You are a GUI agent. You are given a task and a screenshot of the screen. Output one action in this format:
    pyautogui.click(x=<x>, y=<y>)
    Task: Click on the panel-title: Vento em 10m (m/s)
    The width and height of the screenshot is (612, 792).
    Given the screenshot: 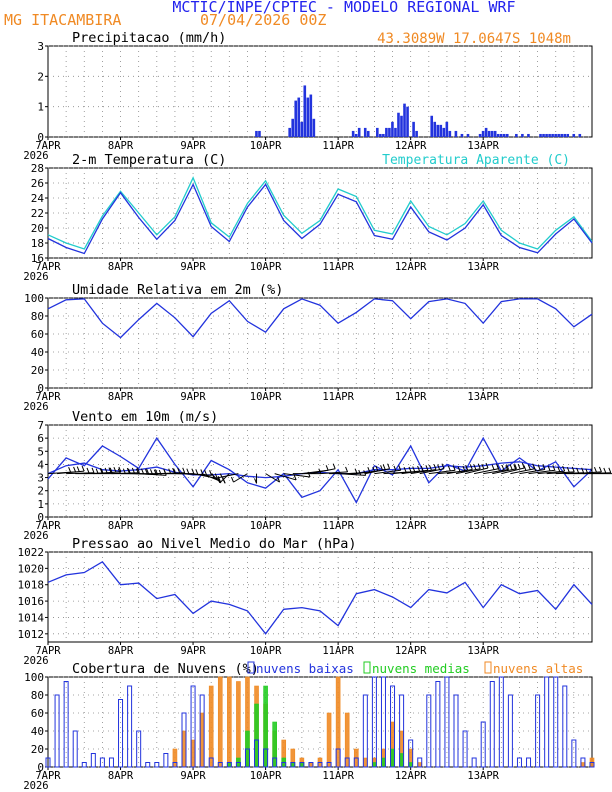 What is the action you would take?
    pyautogui.click(x=145, y=417)
    